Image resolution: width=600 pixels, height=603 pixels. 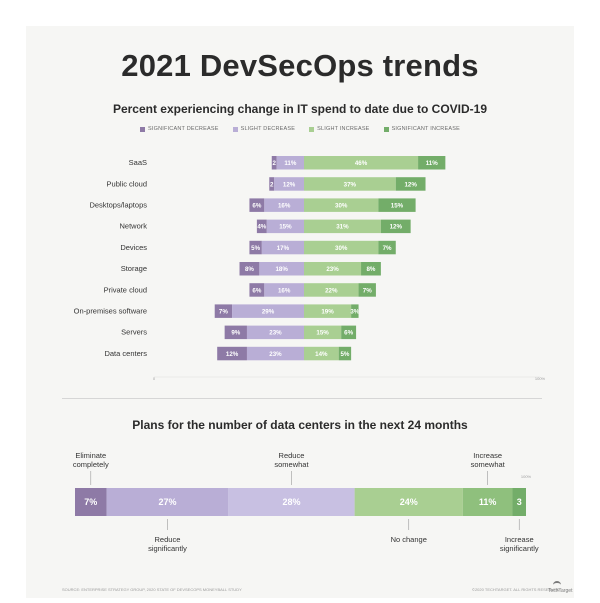 I want to click on legend-label: SLIGHT INCREASE, so click(x=343, y=129).